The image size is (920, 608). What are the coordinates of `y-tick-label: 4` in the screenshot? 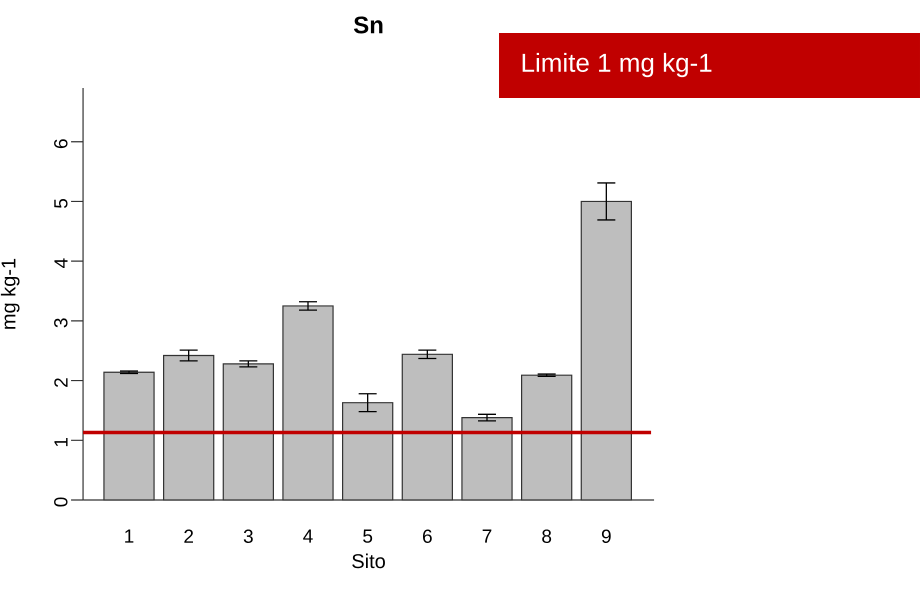 It's located at (61, 263).